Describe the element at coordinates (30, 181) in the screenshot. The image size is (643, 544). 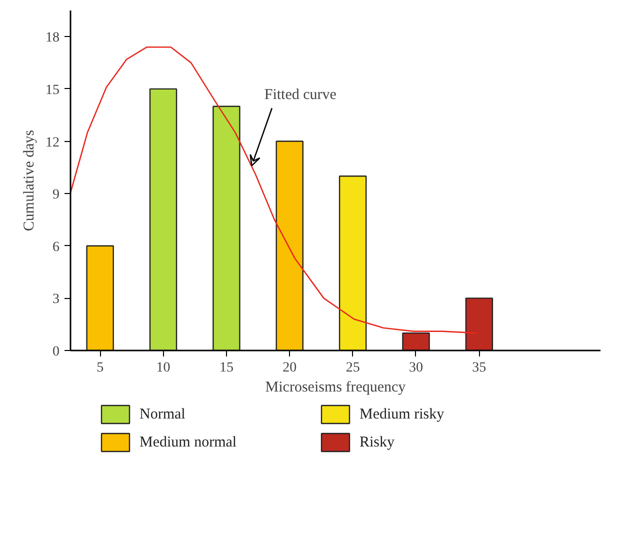
I see `y-axis-title: Cumulative days` at that location.